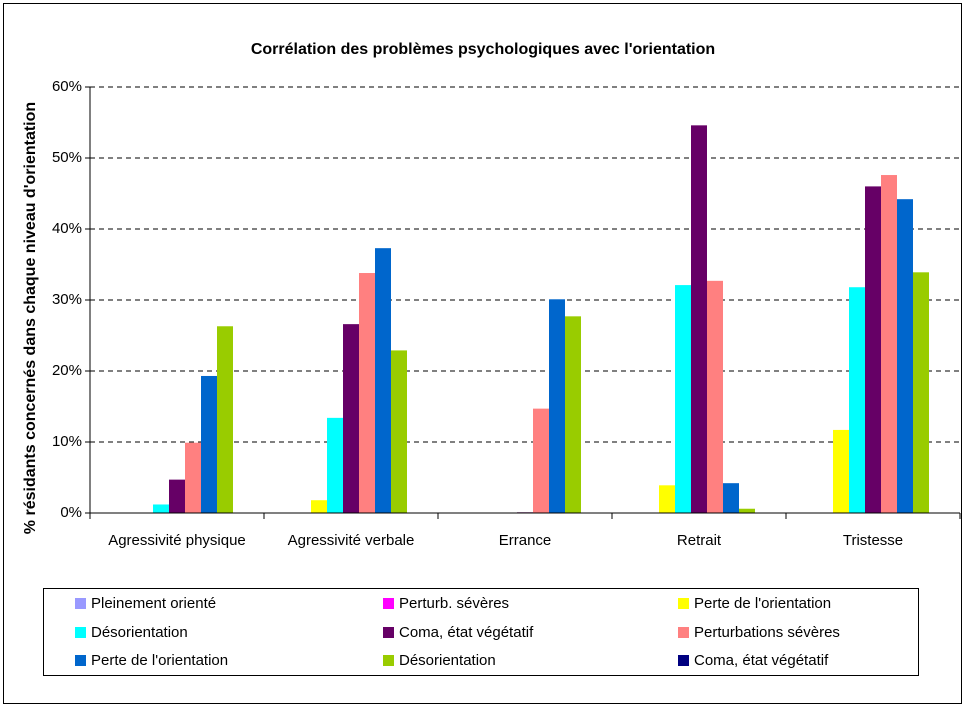 The image size is (966, 708). What do you see at coordinates (67, 299) in the screenshot?
I see `y-tick-label: 30%` at bounding box center [67, 299].